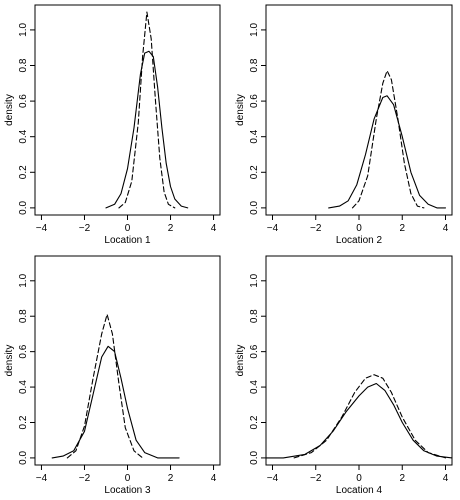 The height and width of the screenshot is (500, 460). I want to click on x-axis-label: Location 1, so click(127, 240).